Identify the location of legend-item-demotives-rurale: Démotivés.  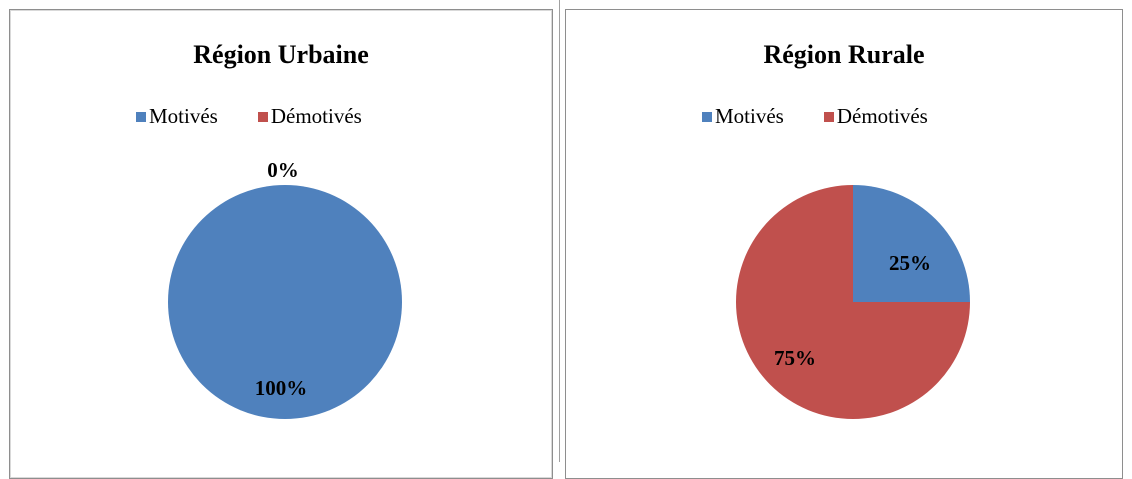
(875, 116).